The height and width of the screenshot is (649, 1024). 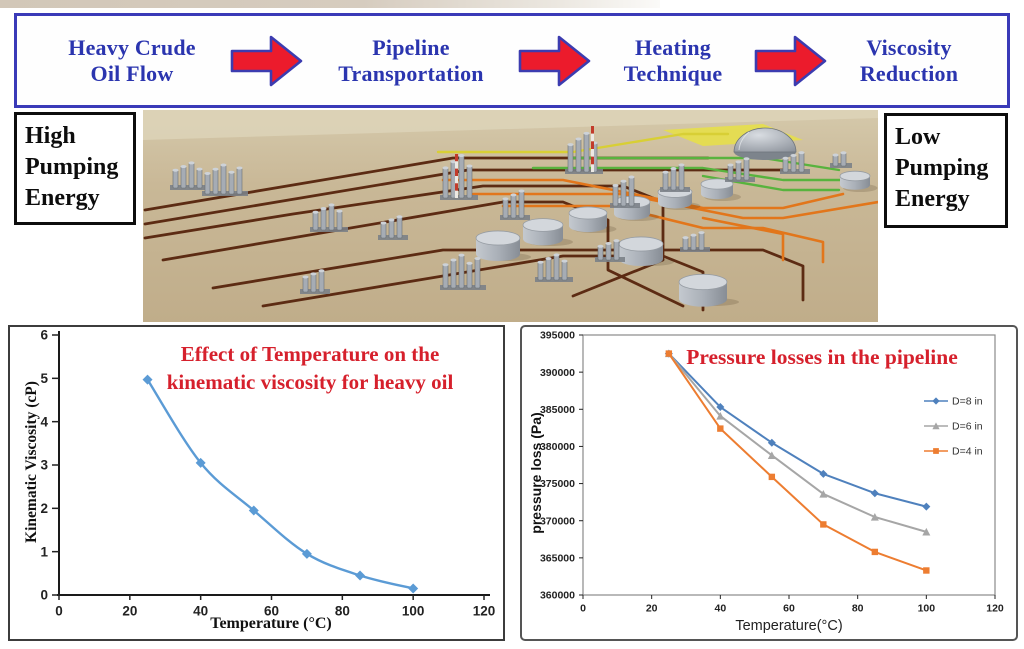 What do you see at coordinates (44, 378) in the screenshot?
I see `svg-text: 5` at bounding box center [44, 378].